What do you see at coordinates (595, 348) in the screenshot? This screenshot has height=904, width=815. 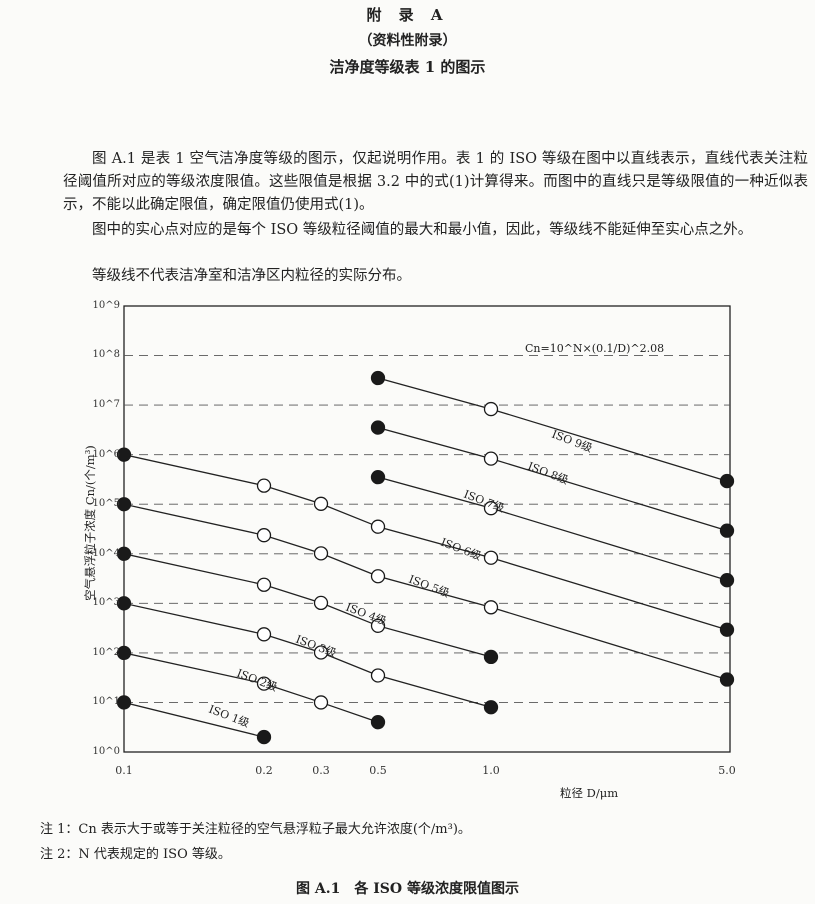 I see `formula-annotation: Cn=10^N×(0.1/D)^2.08` at bounding box center [595, 348].